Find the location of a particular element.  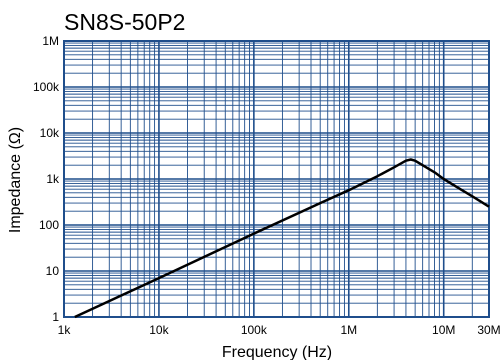

y-tick-label: 100 is located at coordinates (49, 225).